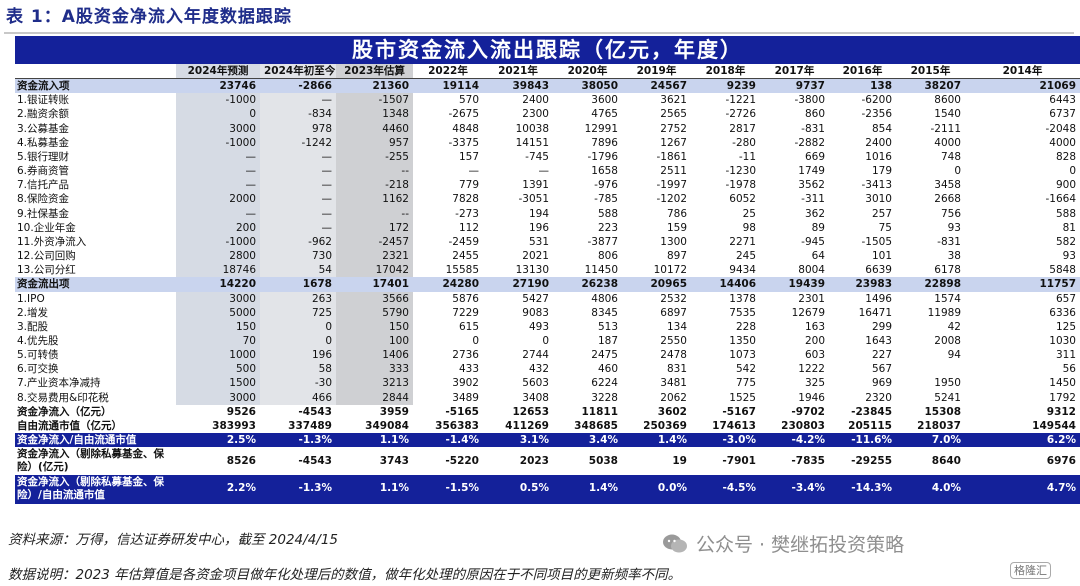 This screenshot has width=1080, height=586. Describe the element at coordinates (881, 383) in the screenshot. I see `table-cell: 969` at that location.